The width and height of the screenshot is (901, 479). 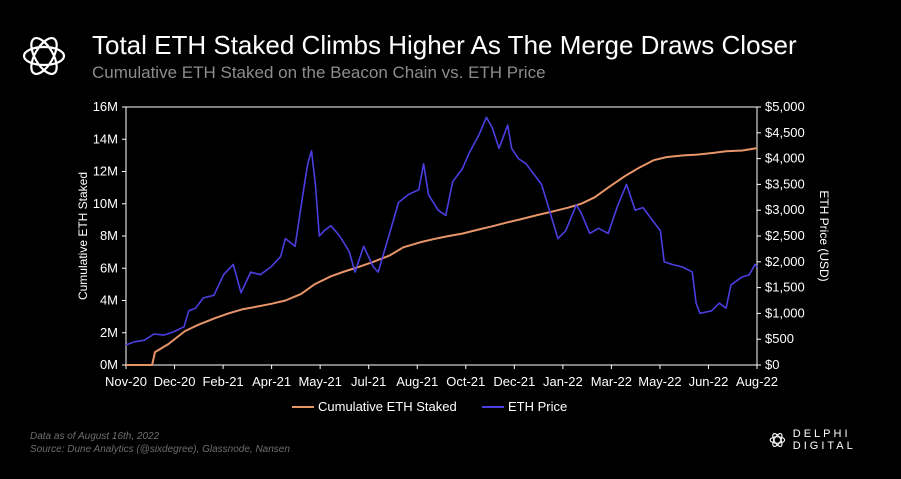 What do you see at coordinates (824, 440) in the screenshot?
I see `brand-name: DELPHI DIGITAL` at bounding box center [824, 440].